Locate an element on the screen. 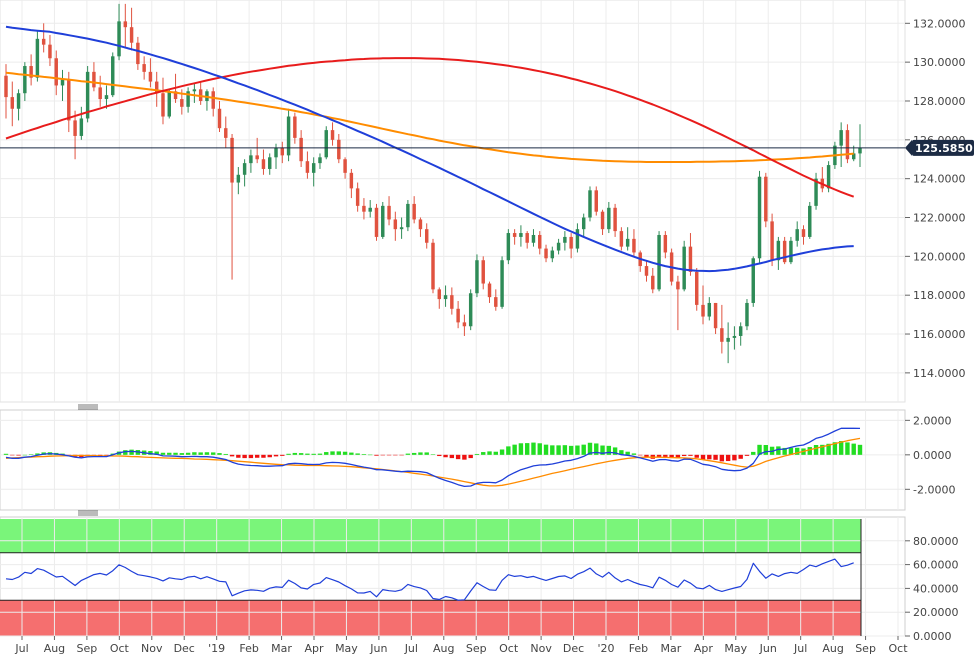  x-tick-label: Mar is located at coordinates (671, 648).